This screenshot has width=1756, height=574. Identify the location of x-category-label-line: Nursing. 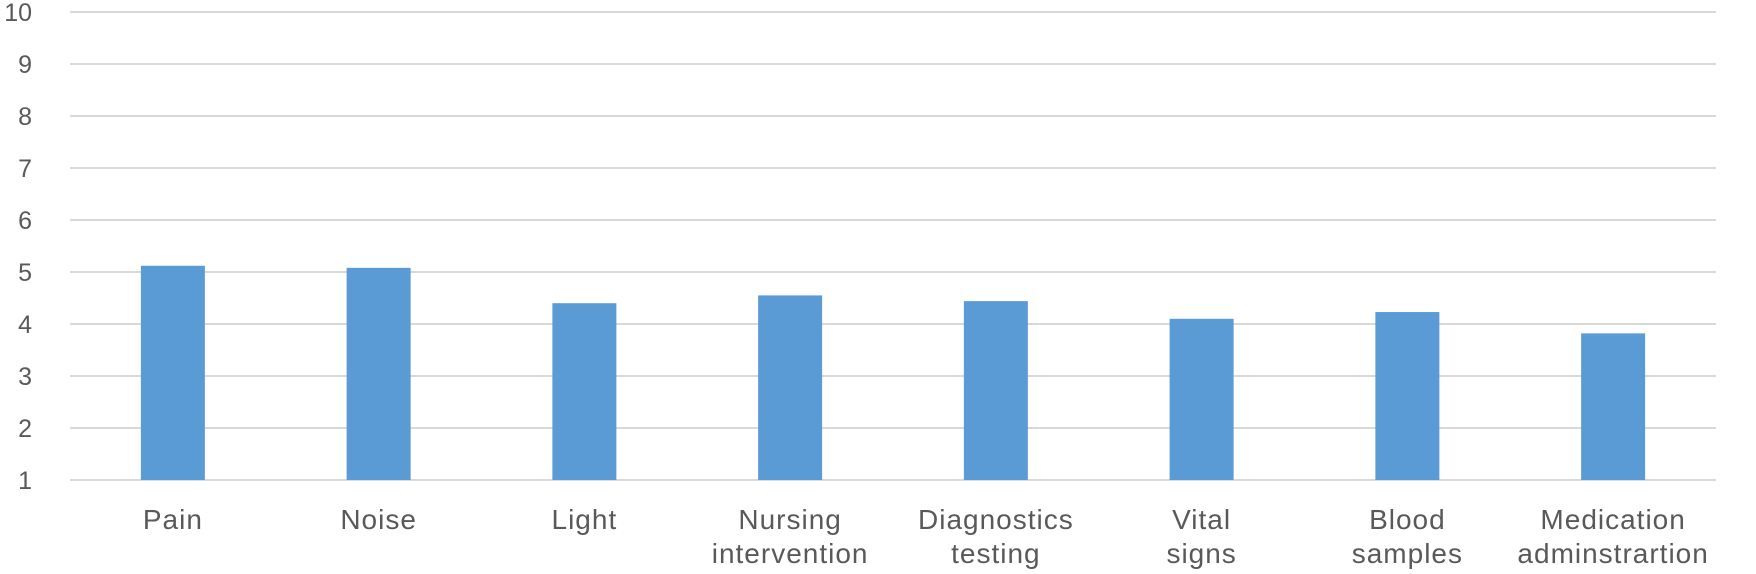
(789, 519).